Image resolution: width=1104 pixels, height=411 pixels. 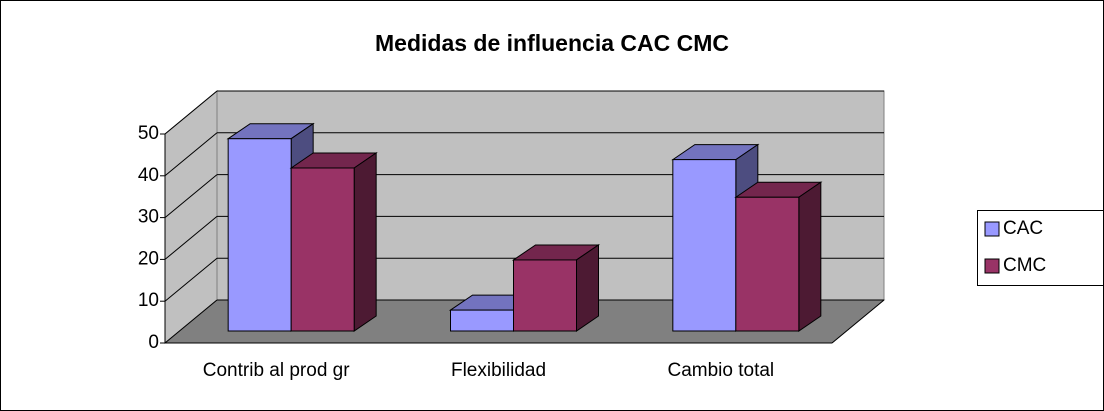 What do you see at coordinates (1023, 228) in the screenshot?
I see `legend-label: CAC` at bounding box center [1023, 228].